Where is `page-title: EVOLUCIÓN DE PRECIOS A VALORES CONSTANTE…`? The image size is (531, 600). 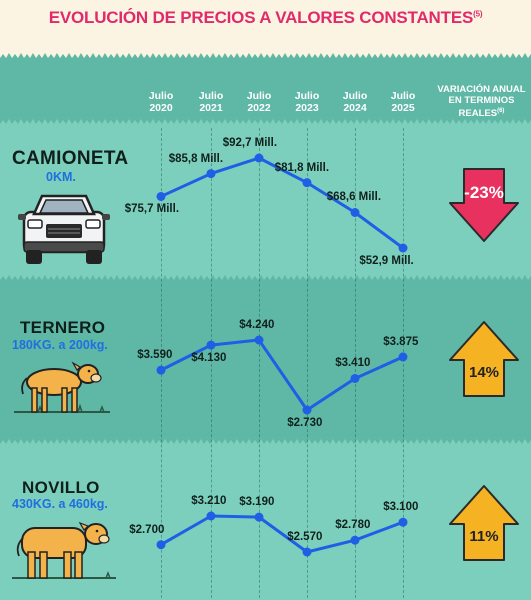 page-title: EVOLUCIÓN DE PRECIOS A VALORES CONSTANTE… is located at coordinates (265, 18).